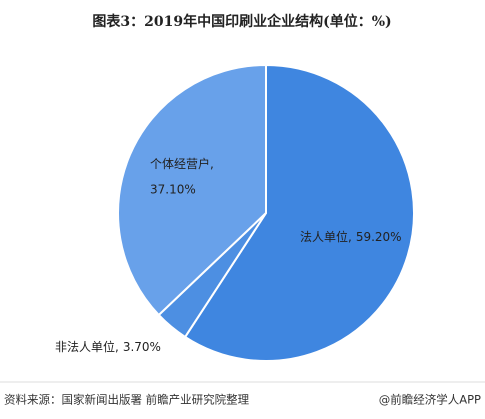 This screenshot has width=485, height=419. What do you see at coordinates (127, 400) in the screenshot?
I see `source: 资料来源：国家新闻出版署 前瞻产业研究院整理` at bounding box center [127, 400].